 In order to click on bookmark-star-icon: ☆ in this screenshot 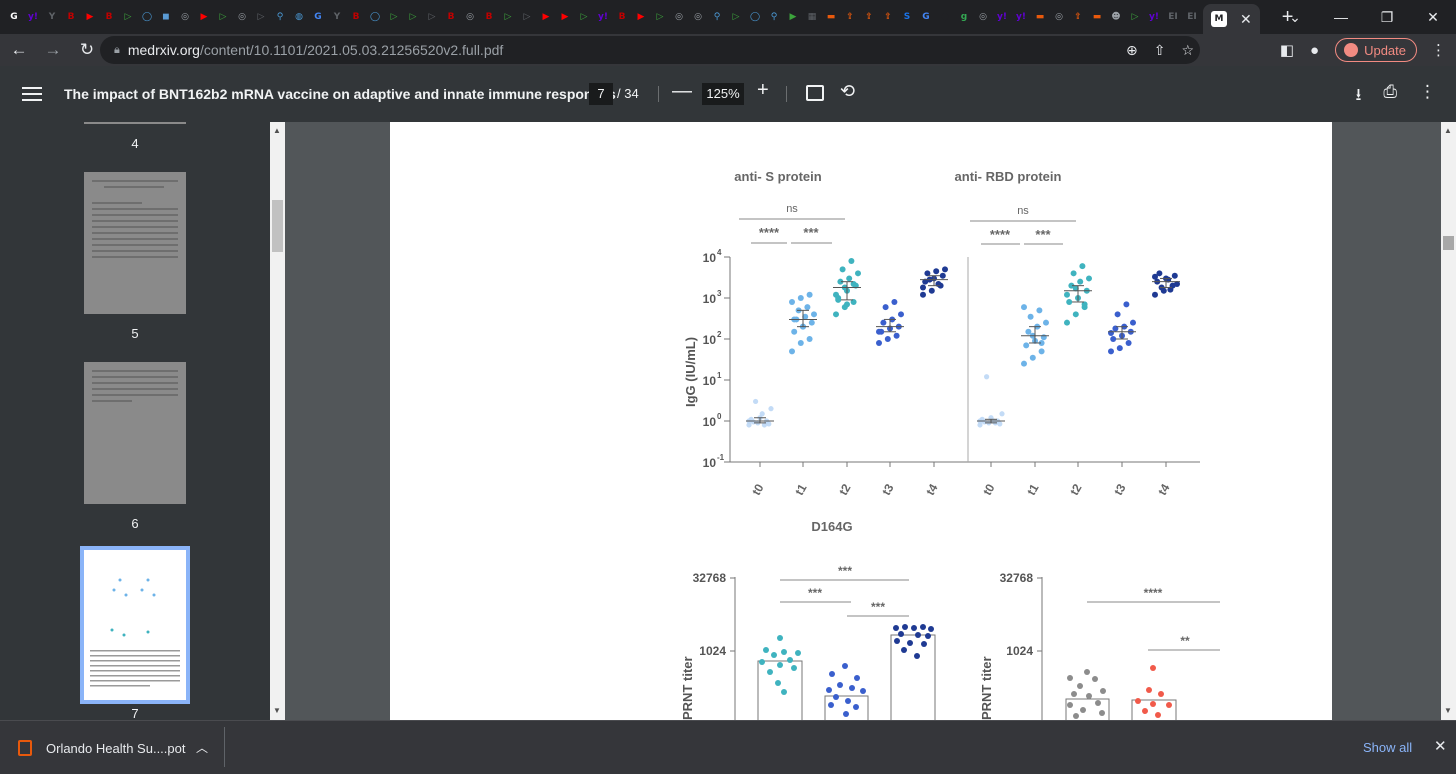, I will do `click(1187, 49)`.